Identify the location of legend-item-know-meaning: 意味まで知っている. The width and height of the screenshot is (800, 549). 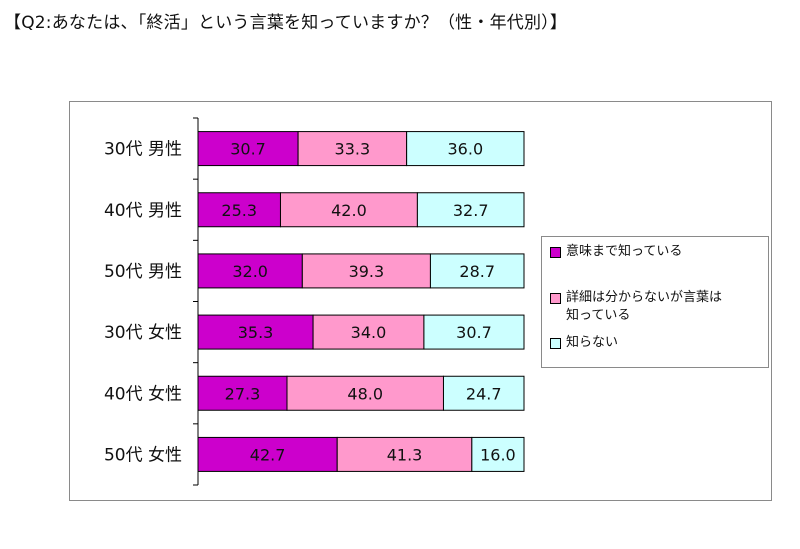
(658, 252).